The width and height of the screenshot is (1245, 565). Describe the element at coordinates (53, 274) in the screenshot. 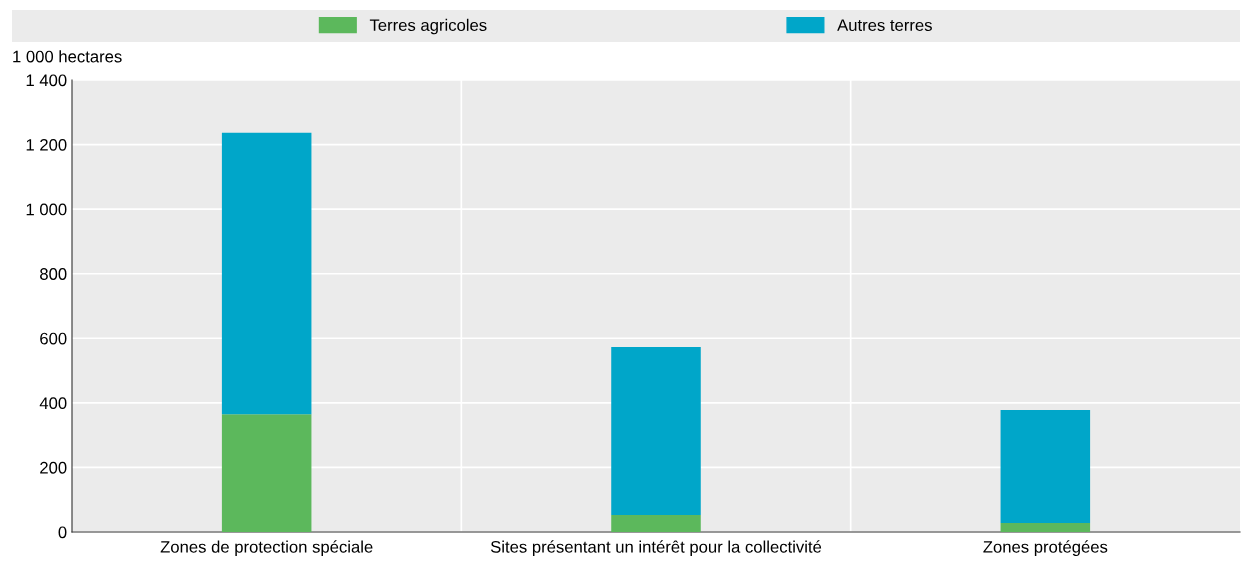

I see `y-tick-label: 800` at that location.